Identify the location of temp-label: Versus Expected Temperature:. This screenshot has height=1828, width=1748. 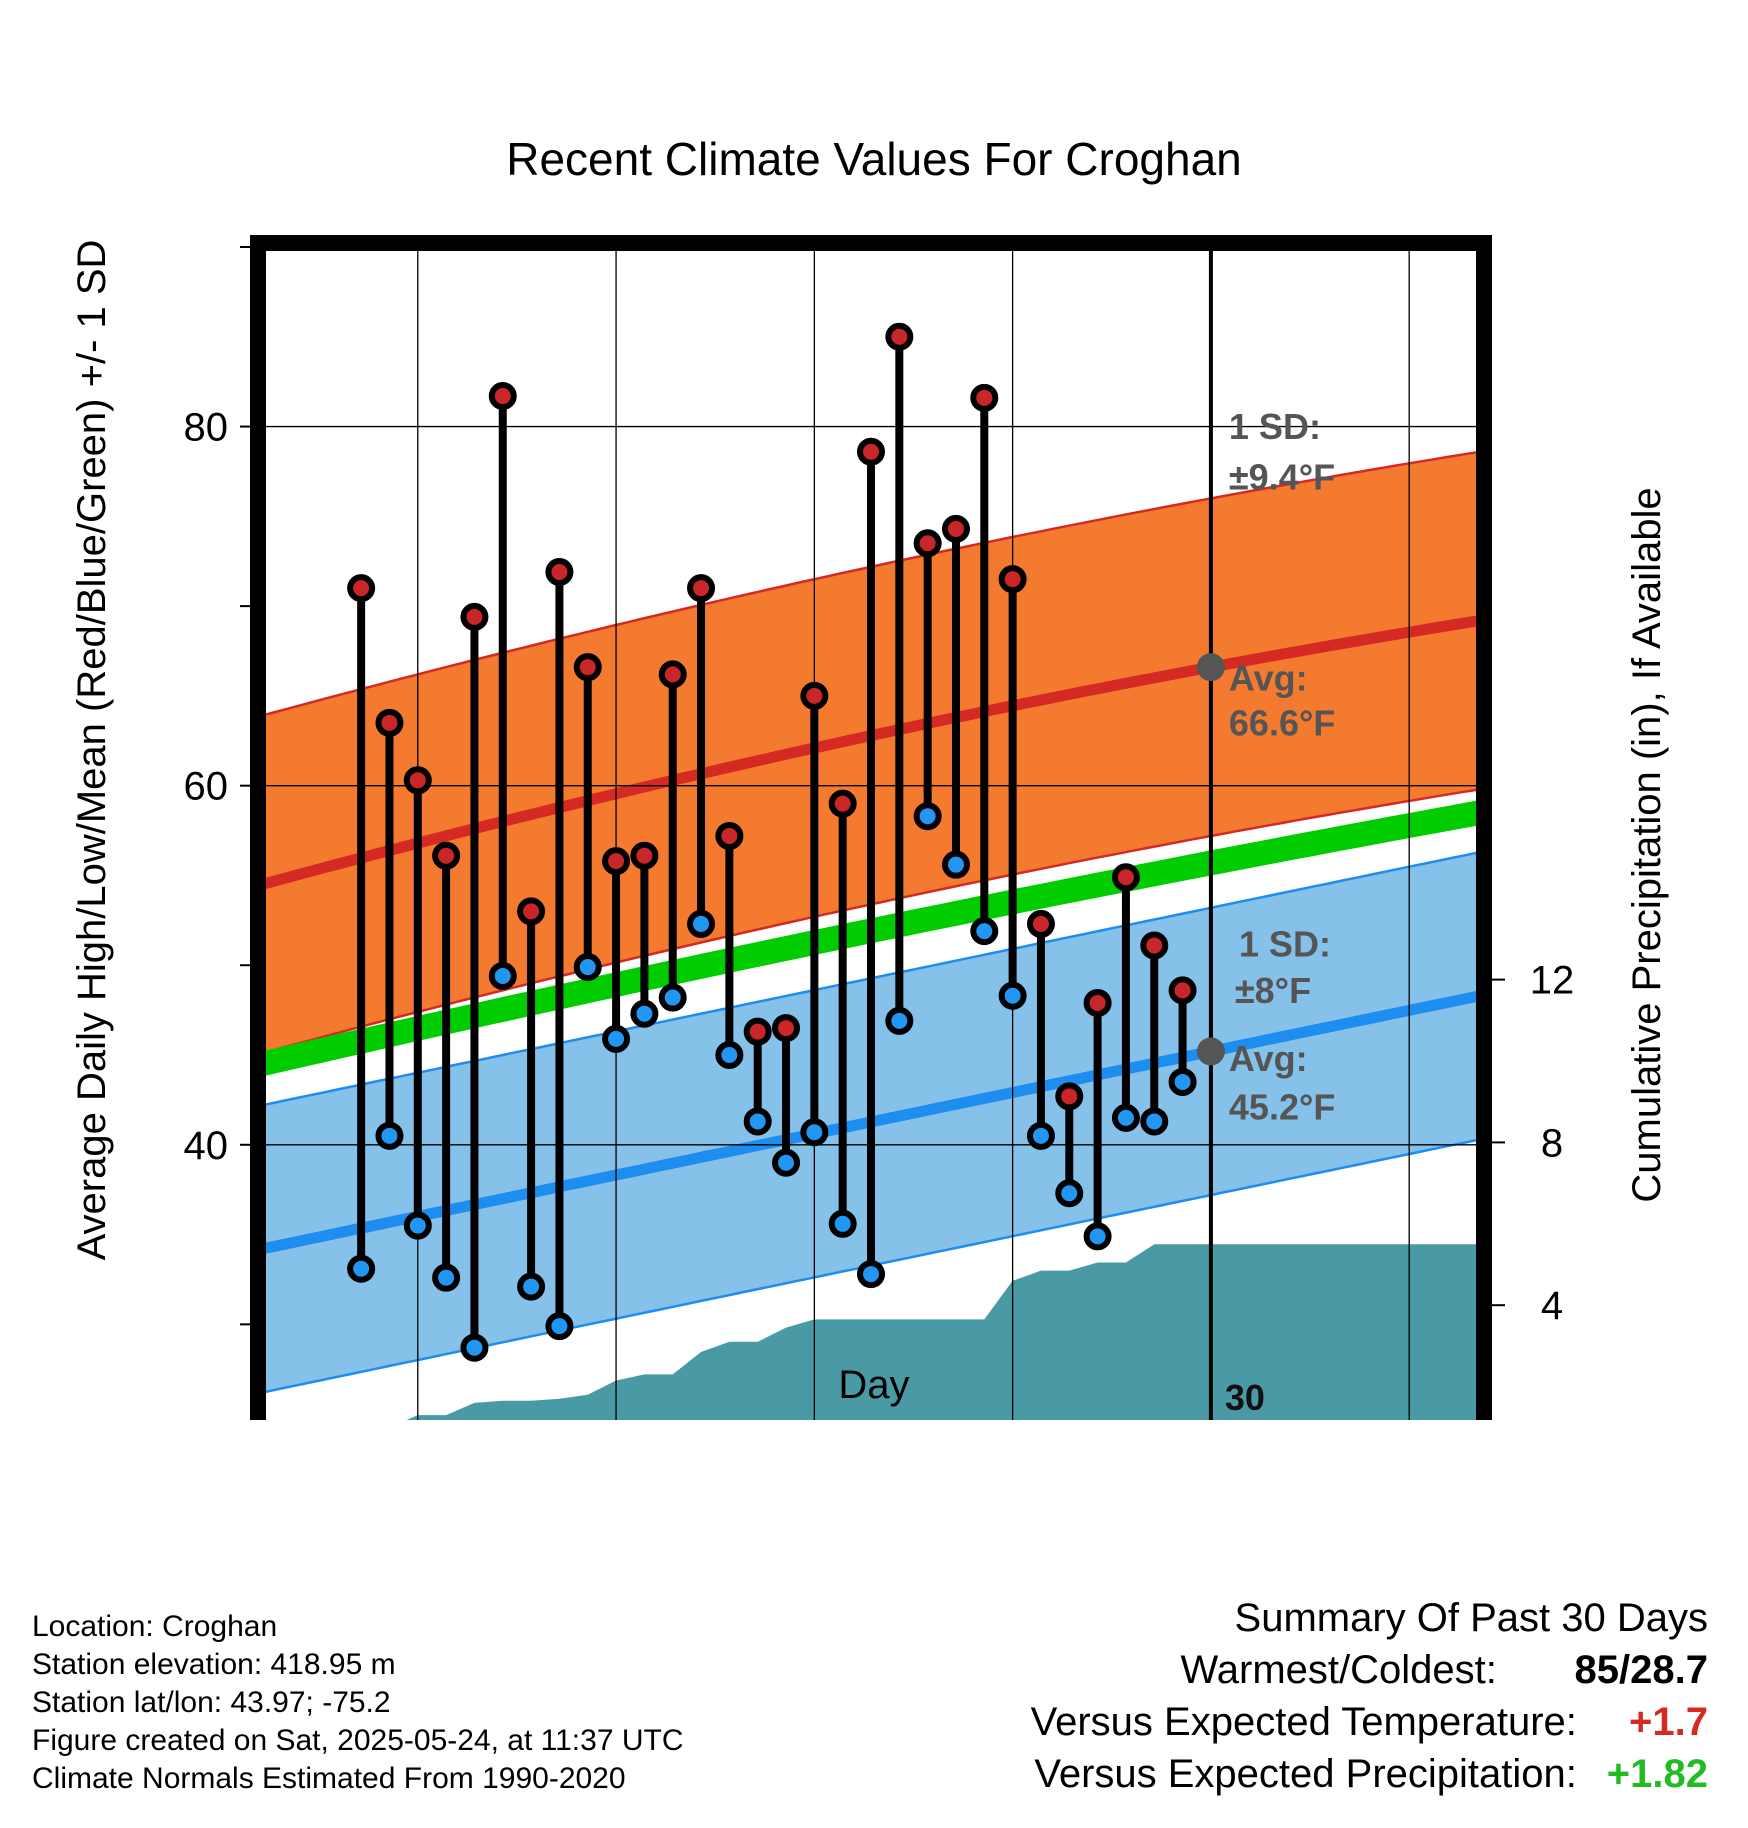
(1303, 1722).